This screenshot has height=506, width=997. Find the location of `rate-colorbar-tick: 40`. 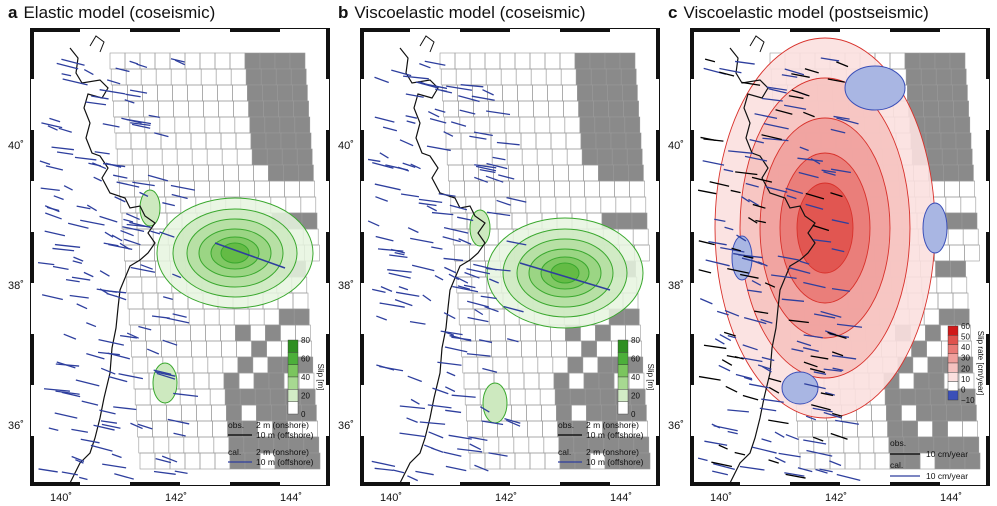

rate-colorbar-tick: 40 is located at coordinates (965, 347).